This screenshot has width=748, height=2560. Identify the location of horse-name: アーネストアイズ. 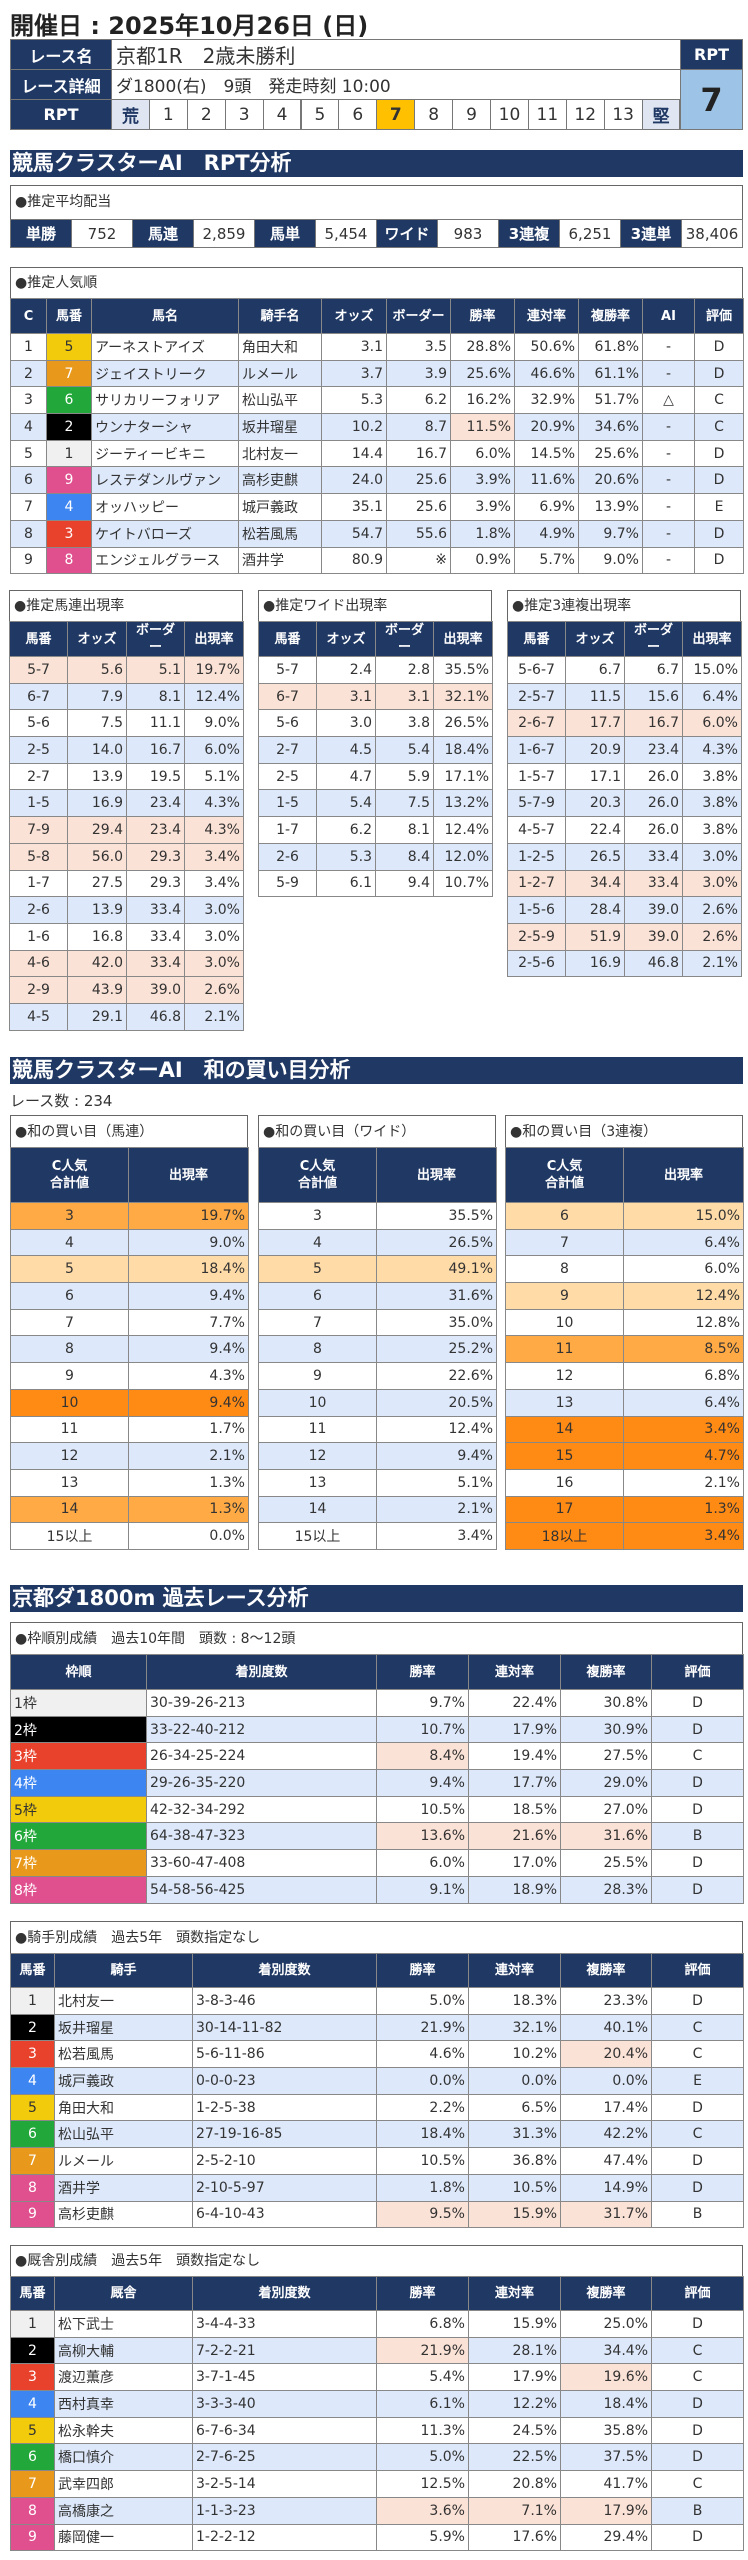
(165, 347).